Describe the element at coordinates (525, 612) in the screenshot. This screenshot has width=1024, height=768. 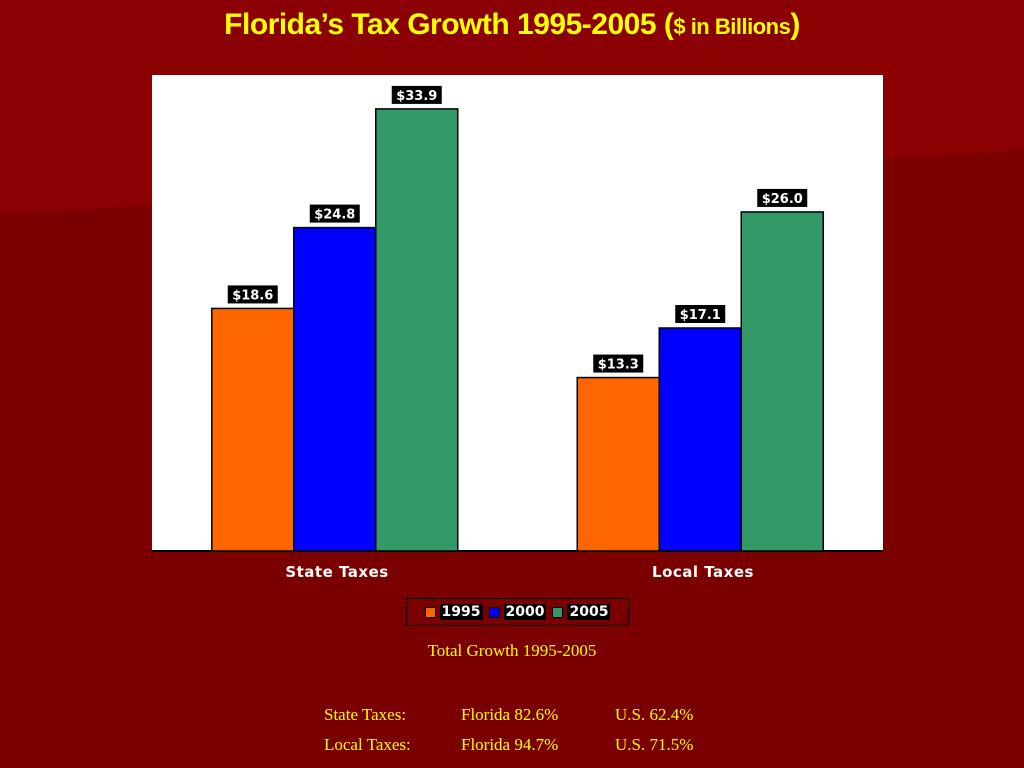
I see `legend-label-2000: 2000` at that location.